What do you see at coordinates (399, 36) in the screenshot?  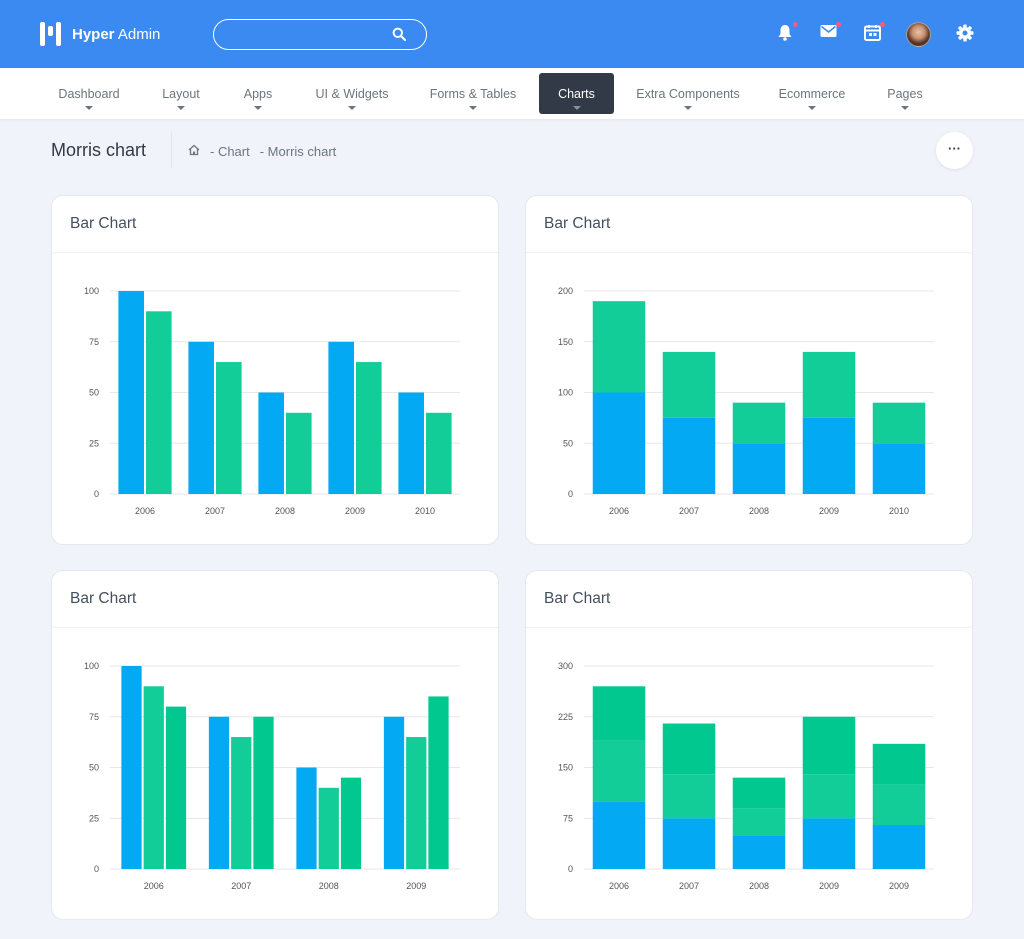 I see `search-icon` at bounding box center [399, 36].